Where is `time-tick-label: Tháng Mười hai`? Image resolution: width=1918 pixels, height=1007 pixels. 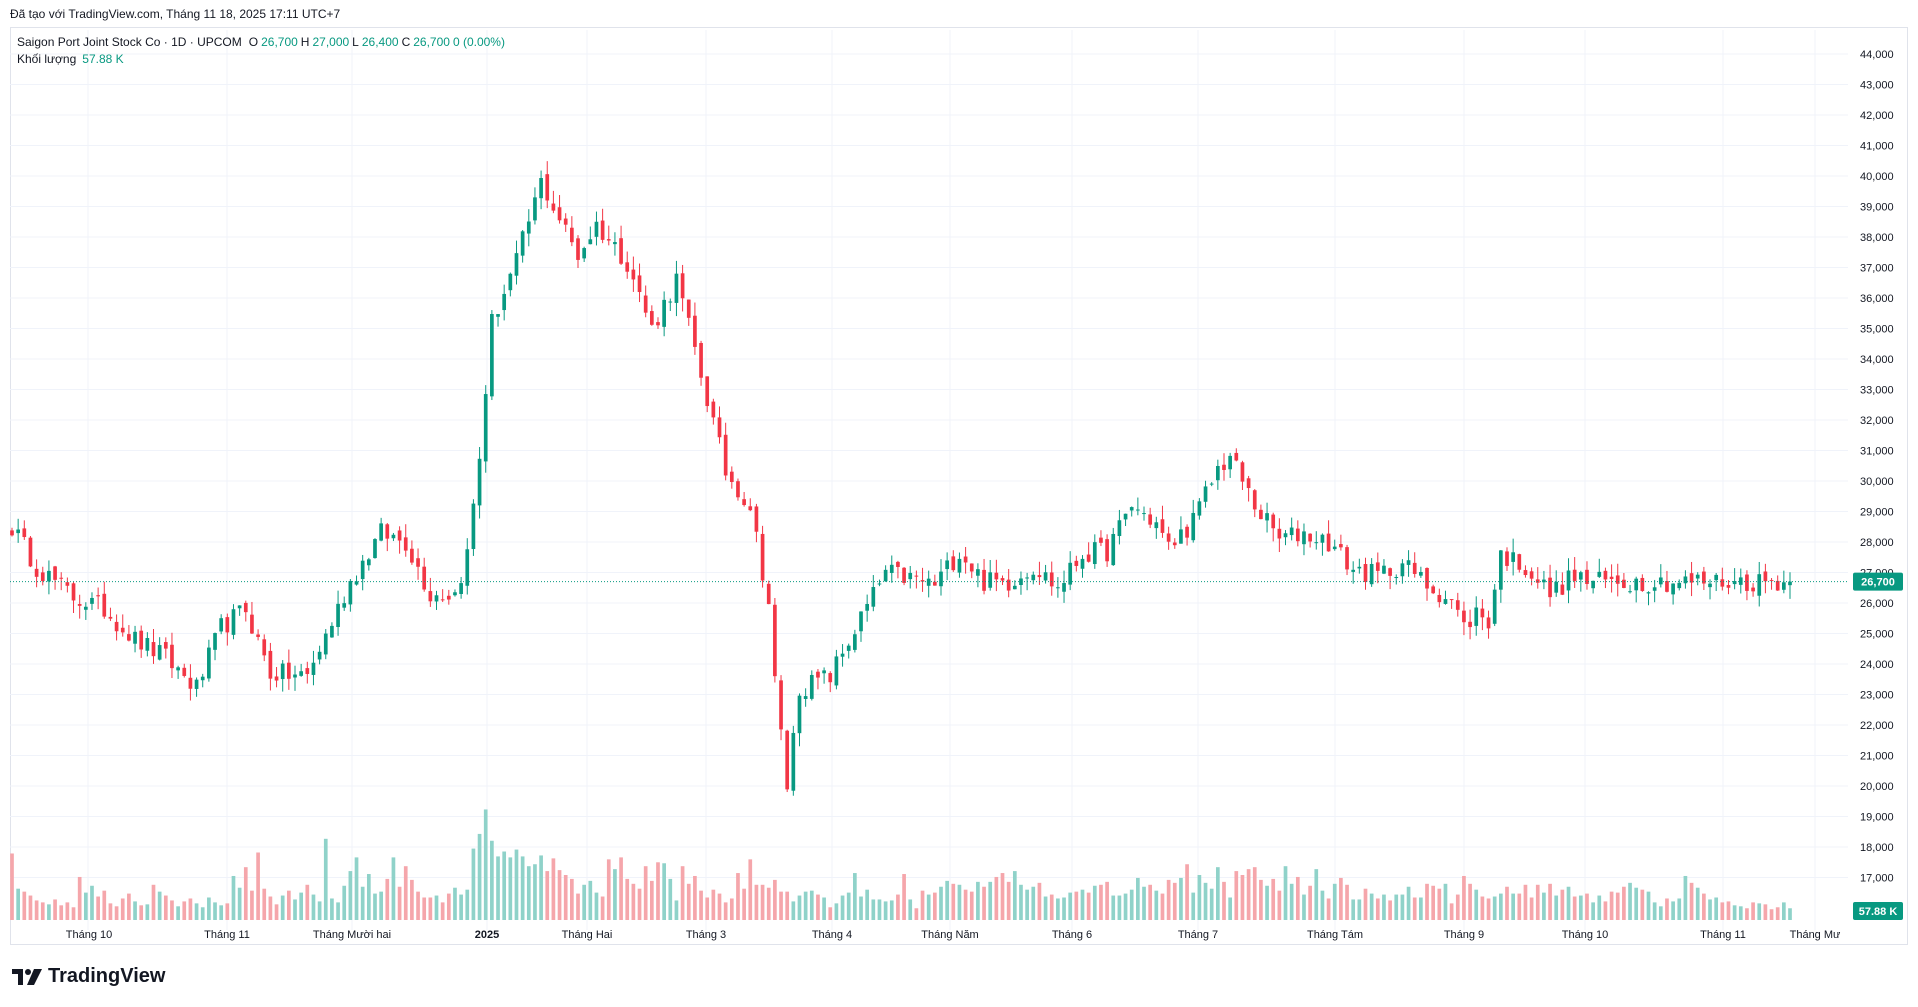
time-tick-label: Tháng Mười hai is located at coordinates (352, 935).